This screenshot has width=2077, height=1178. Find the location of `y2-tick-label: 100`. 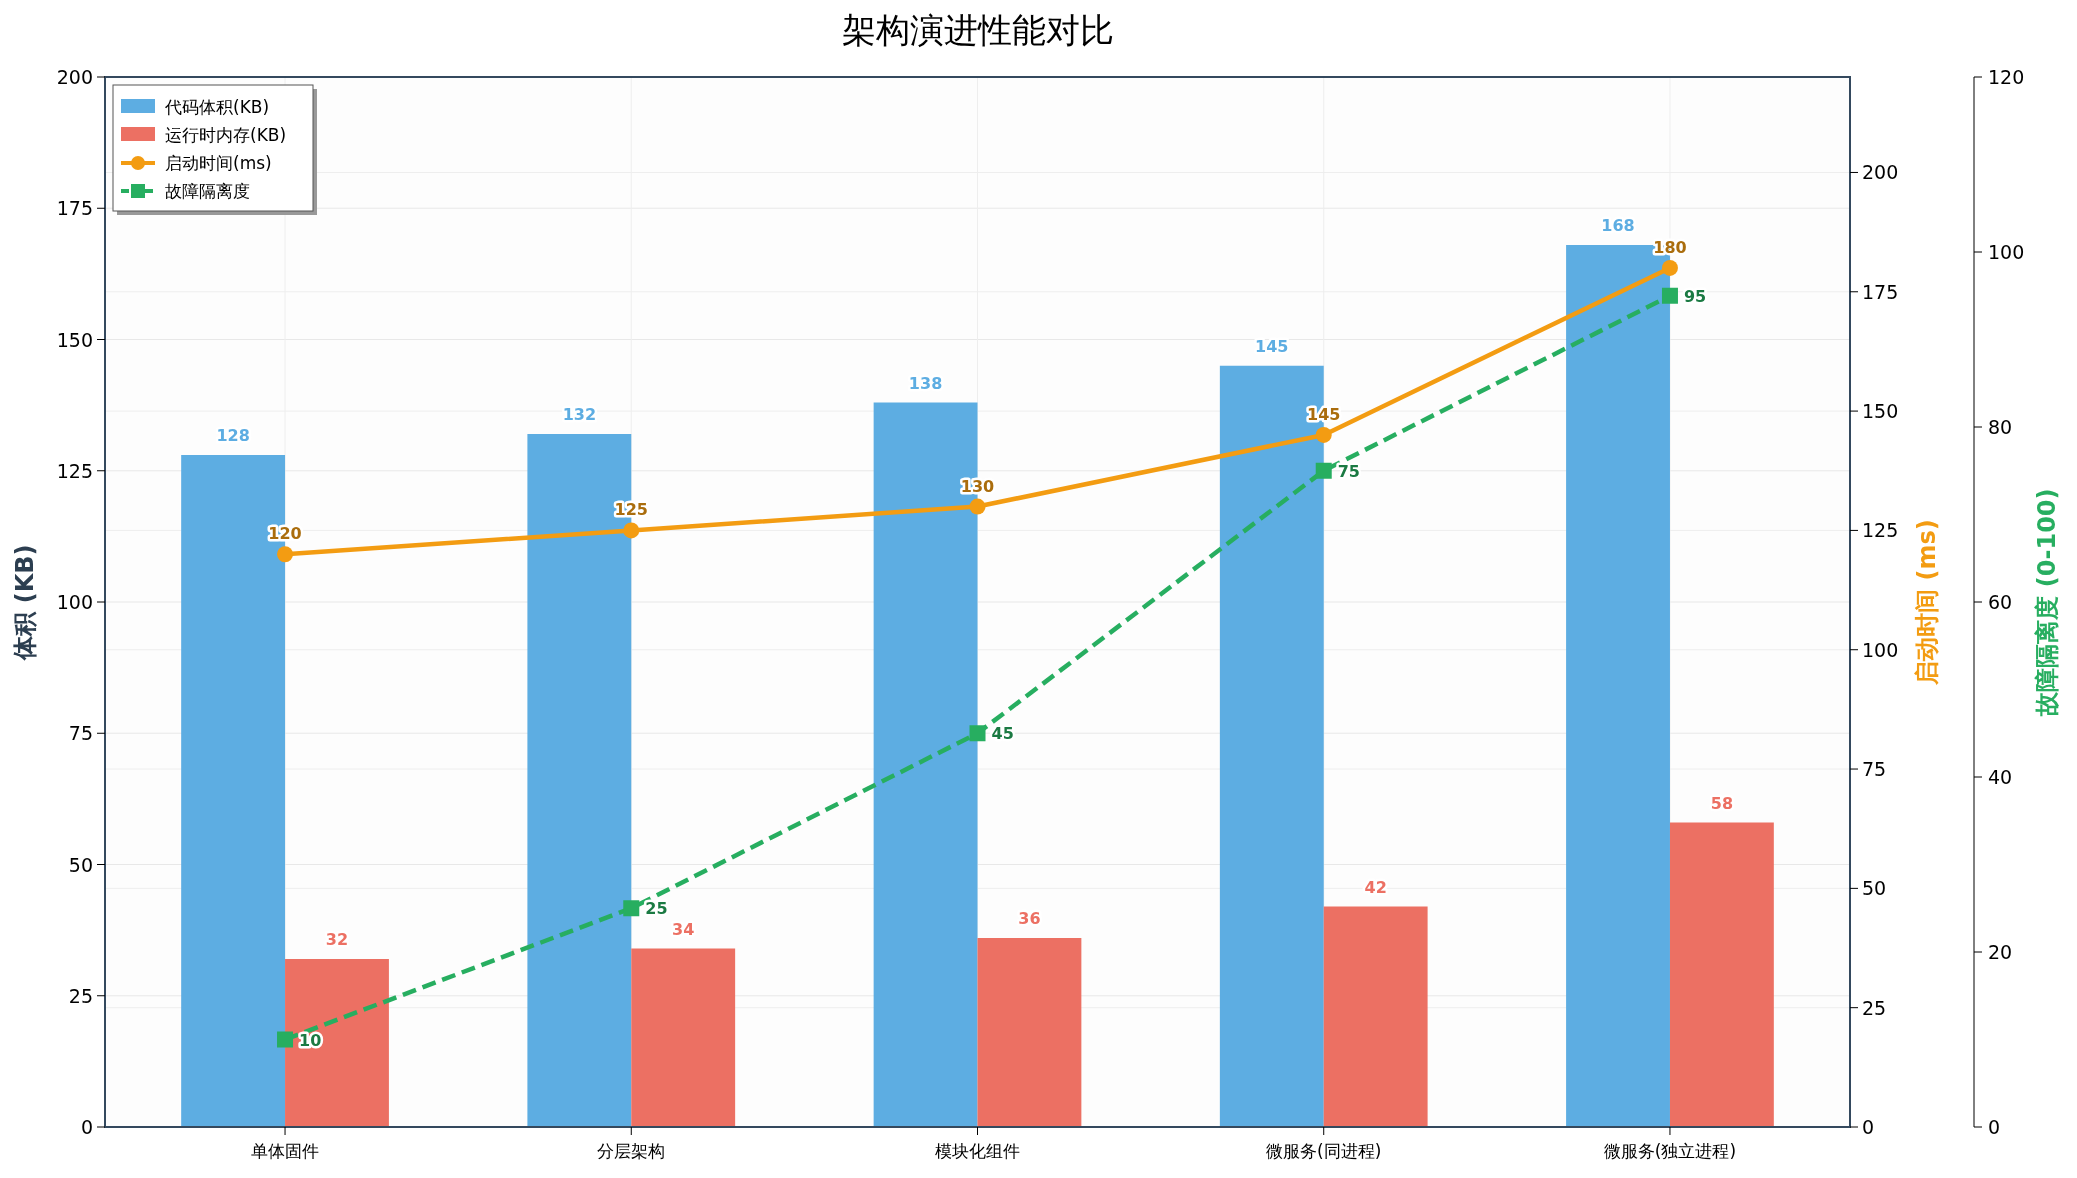

y2-tick-label: 100 is located at coordinates (1880, 649).